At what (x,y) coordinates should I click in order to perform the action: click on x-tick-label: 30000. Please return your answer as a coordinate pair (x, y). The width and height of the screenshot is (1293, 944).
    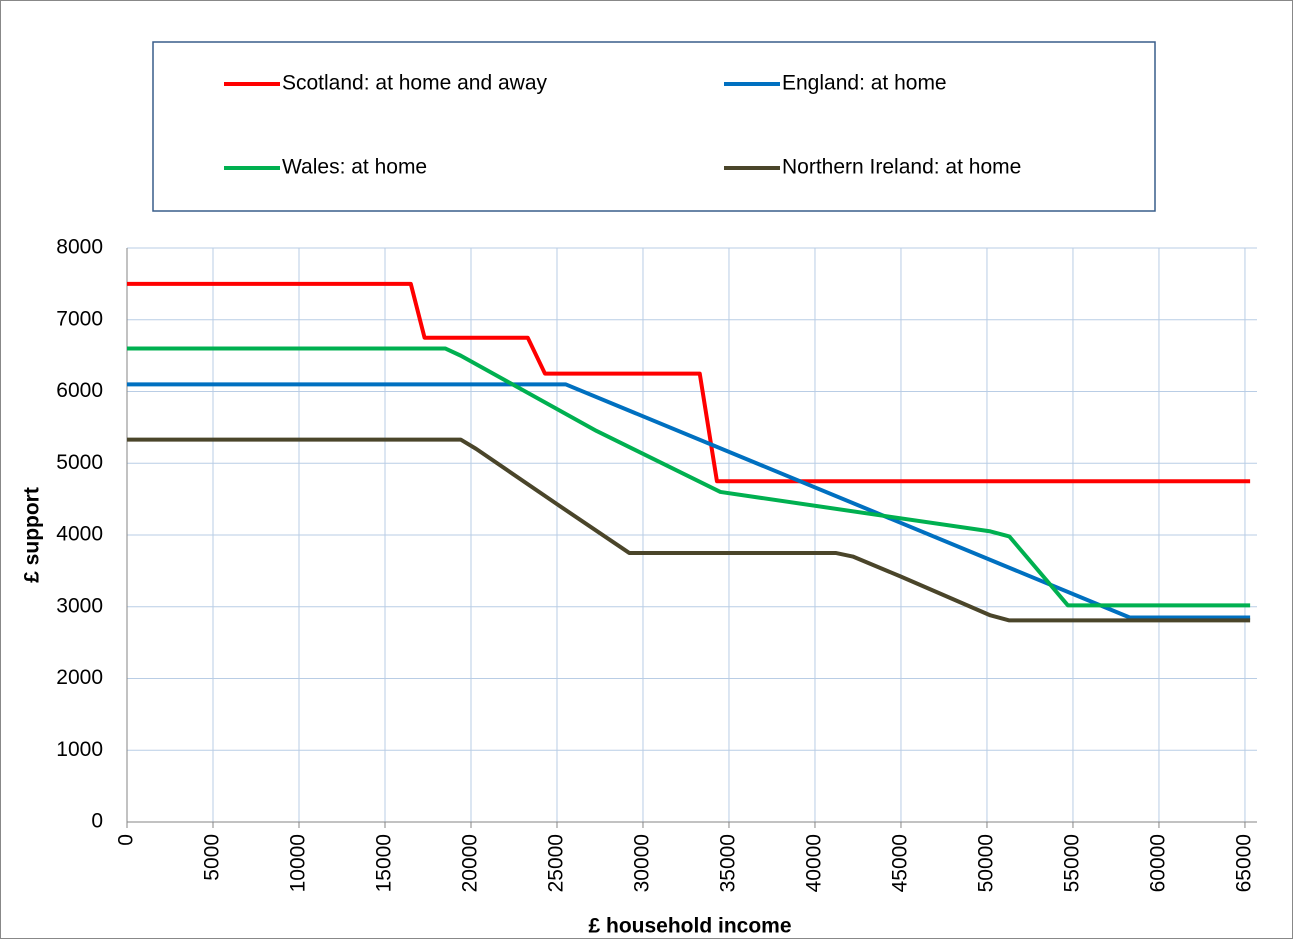
    Looking at the image, I should click on (642, 863).